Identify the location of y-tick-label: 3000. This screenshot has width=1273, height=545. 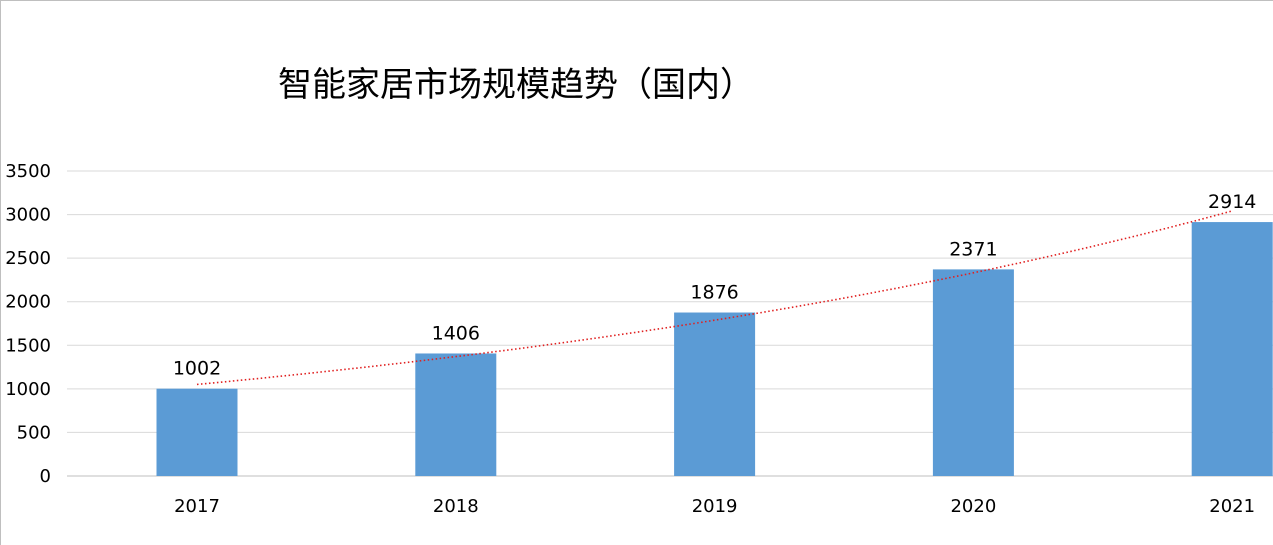
(28, 215).